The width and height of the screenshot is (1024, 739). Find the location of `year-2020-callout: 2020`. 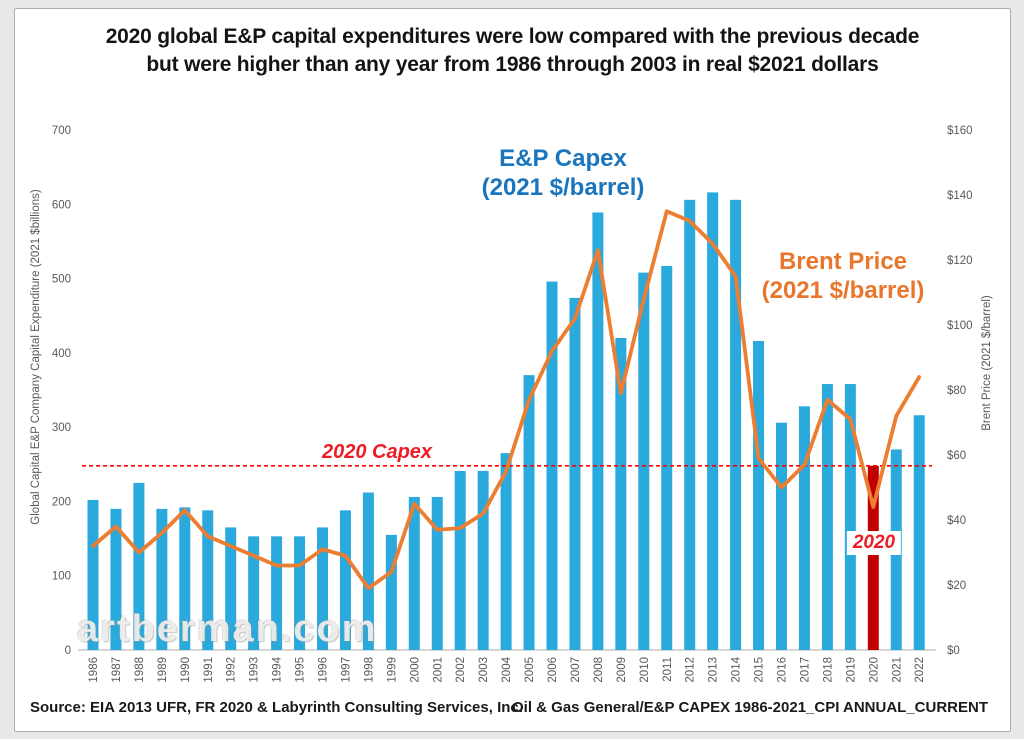

year-2020-callout: 2020 is located at coordinates (874, 543).